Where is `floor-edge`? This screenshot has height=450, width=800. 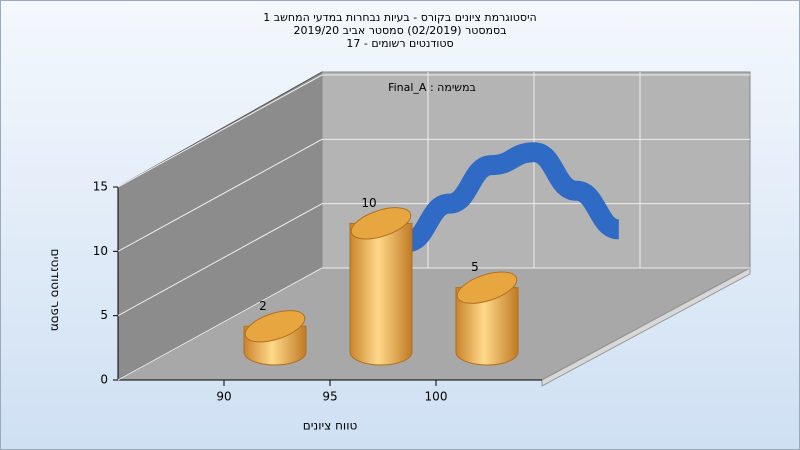
floor-edge is located at coordinates (646, 327).